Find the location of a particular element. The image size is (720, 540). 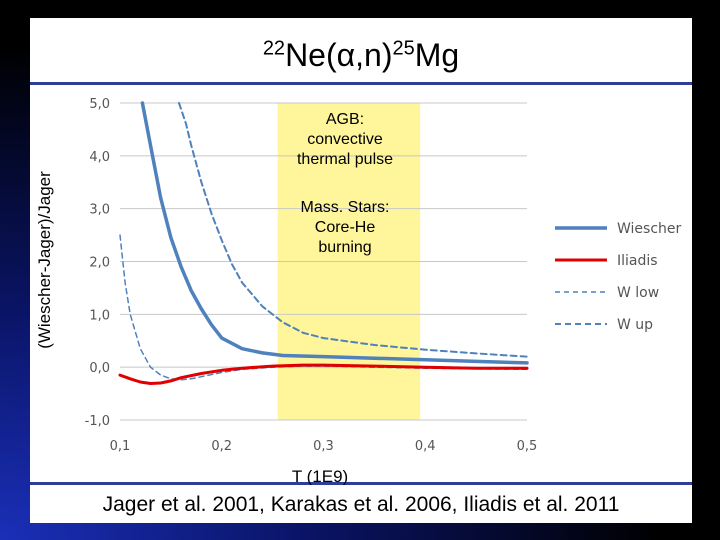

annotation-massive-line2: Core-He is located at coordinates (345, 227).